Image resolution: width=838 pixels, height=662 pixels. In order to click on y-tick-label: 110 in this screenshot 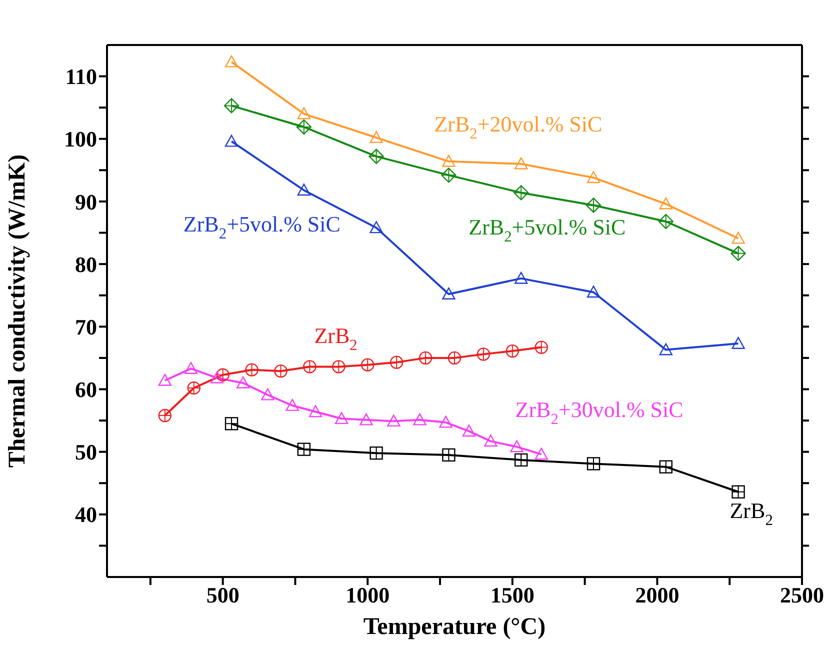, I will do `click(81, 77)`.